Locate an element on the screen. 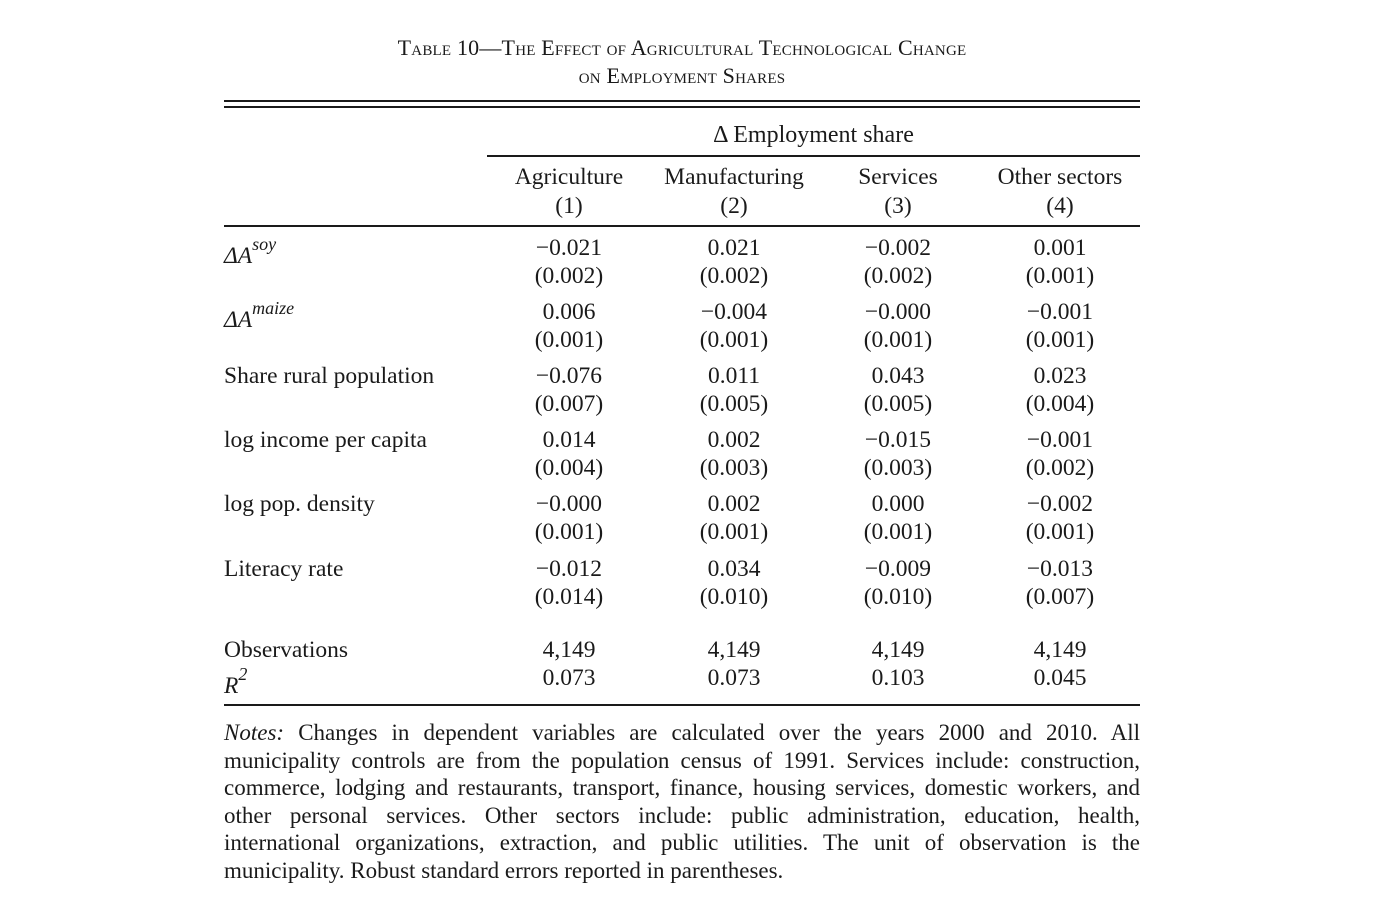  stat-label-2-main: R is located at coordinates (231, 685).